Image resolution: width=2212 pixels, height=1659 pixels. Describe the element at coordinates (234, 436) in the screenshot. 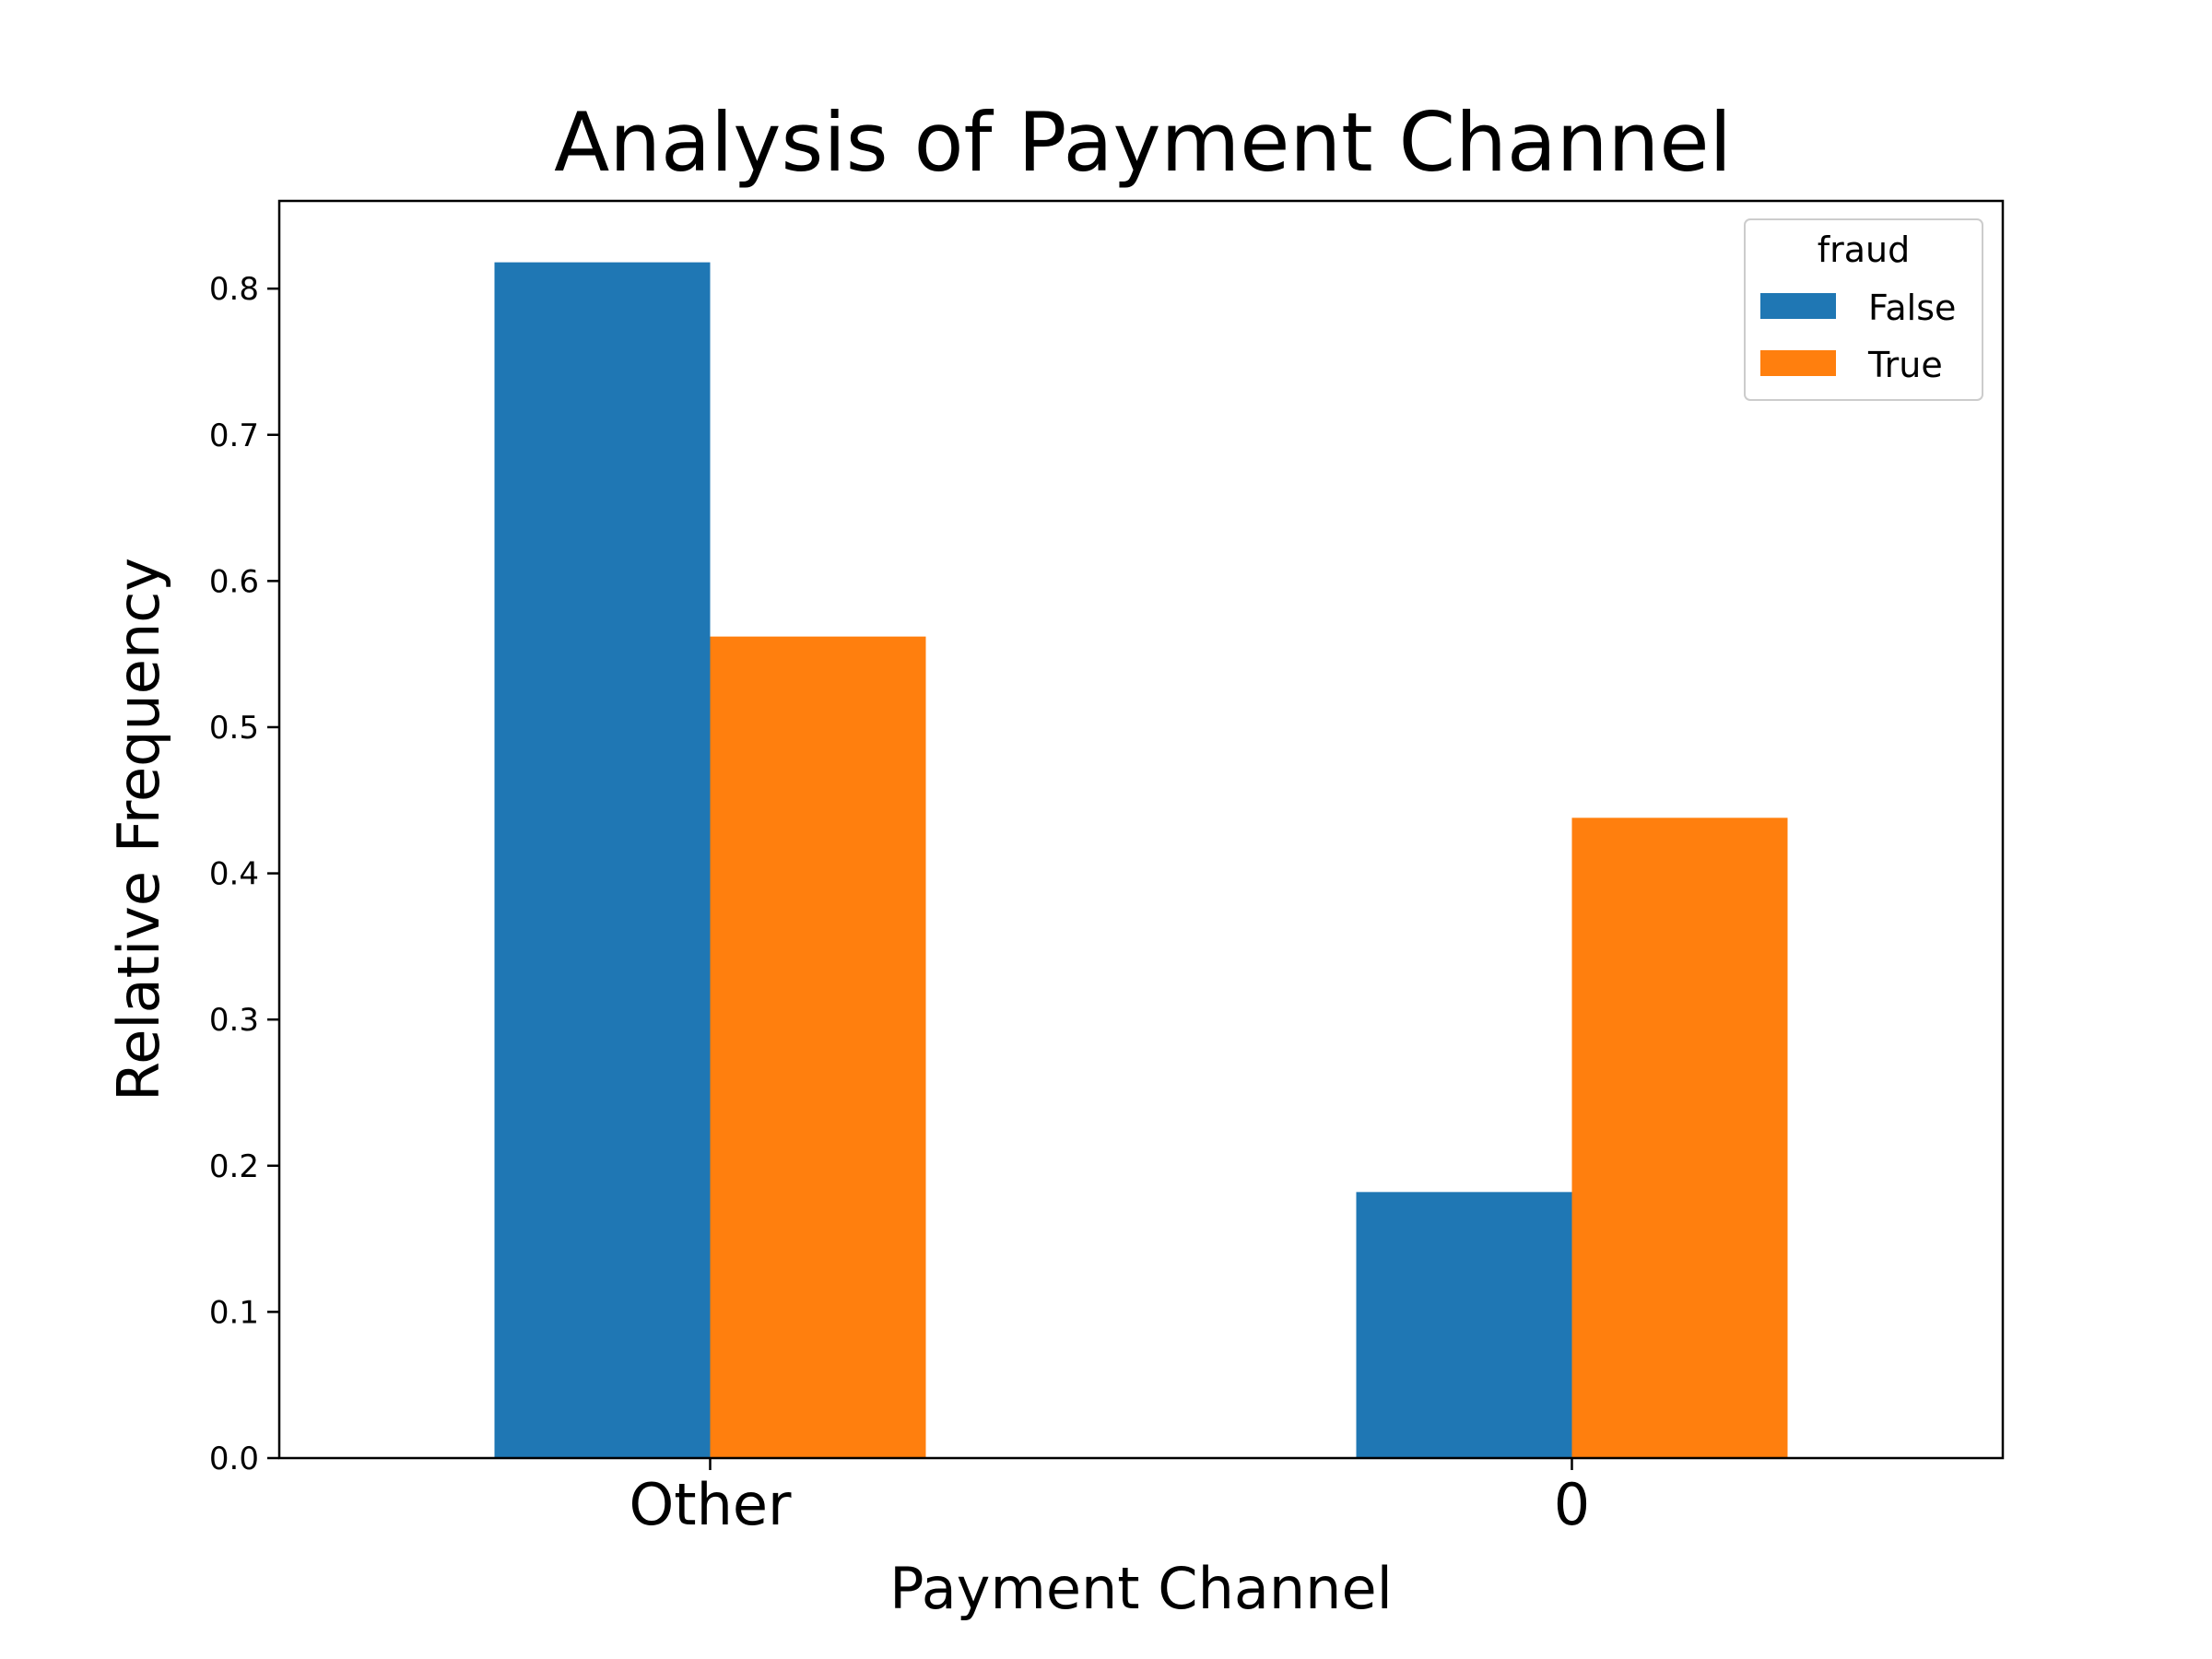

I see `y-tick-label: 0.7` at that location.